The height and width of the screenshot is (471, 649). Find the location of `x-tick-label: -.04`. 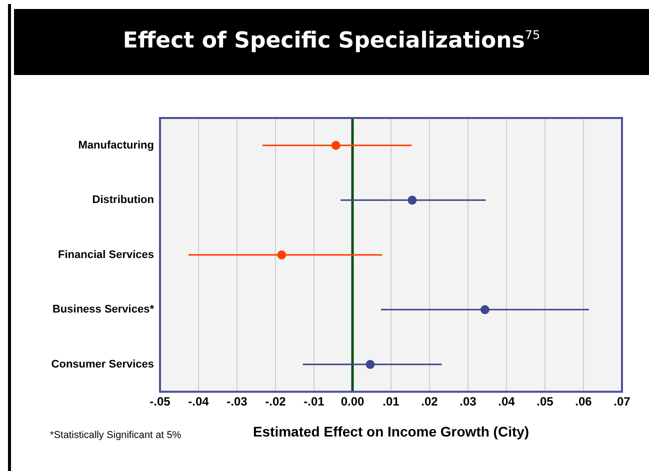

x-tick-label: -.04 is located at coordinates (199, 401).